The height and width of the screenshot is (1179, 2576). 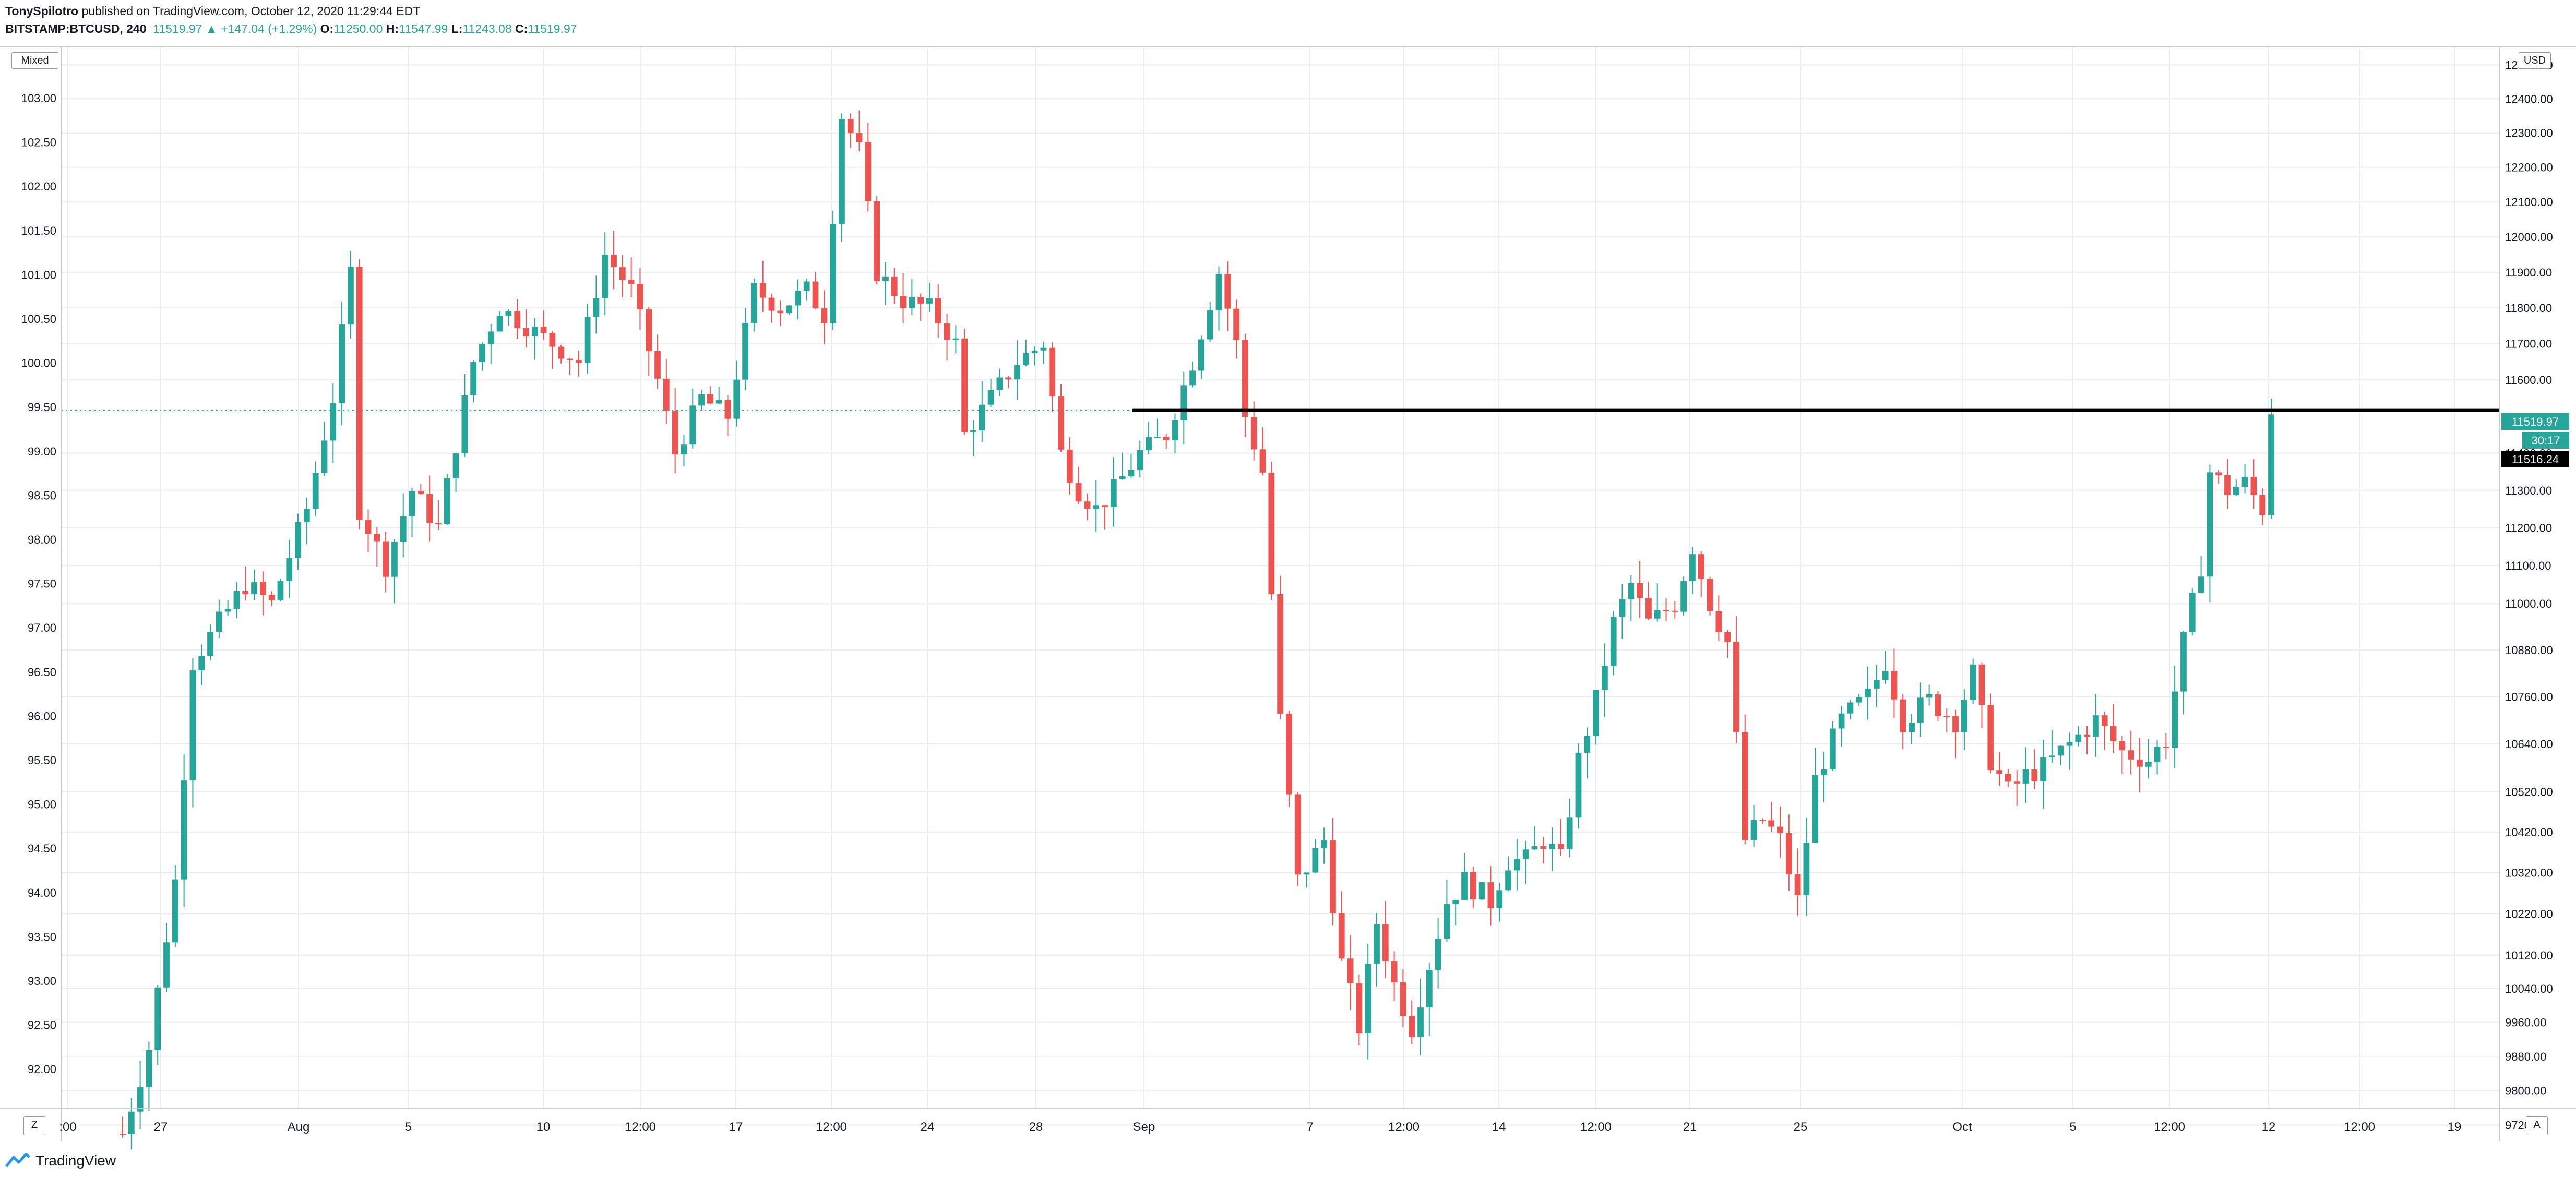 What do you see at coordinates (42, 760) in the screenshot?
I see `left-axis-tick: 95.50` at bounding box center [42, 760].